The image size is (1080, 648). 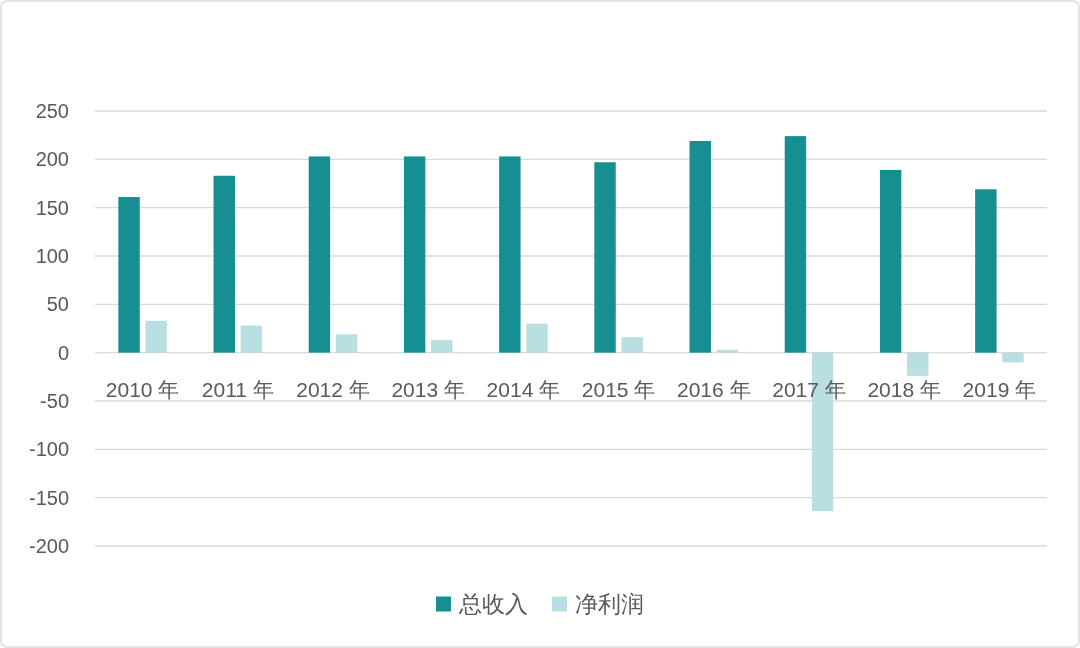 What do you see at coordinates (142, 390) in the screenshot?
I see `x-tick-label: 2010 年` at bounding box center [142, 390].